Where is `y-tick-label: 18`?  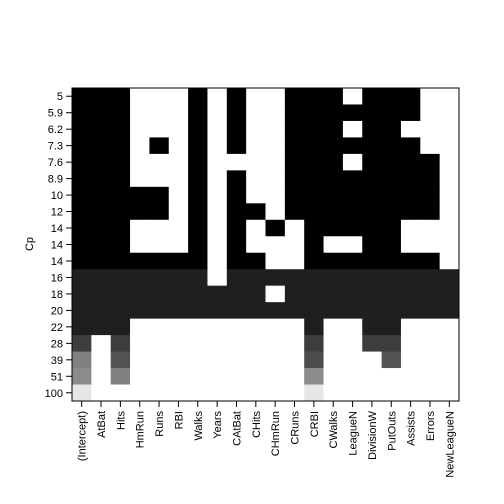 y-tick-label: 18 is located at coordinates (57, 295).